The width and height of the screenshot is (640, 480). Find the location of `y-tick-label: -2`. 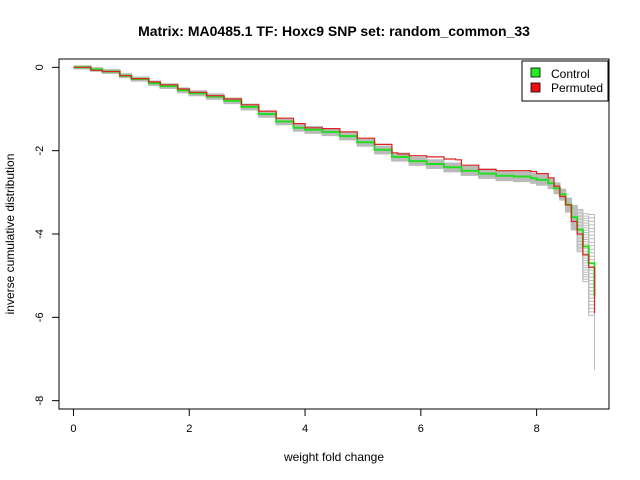

y-tick-label: -2 is located at coordinates (40, 151).